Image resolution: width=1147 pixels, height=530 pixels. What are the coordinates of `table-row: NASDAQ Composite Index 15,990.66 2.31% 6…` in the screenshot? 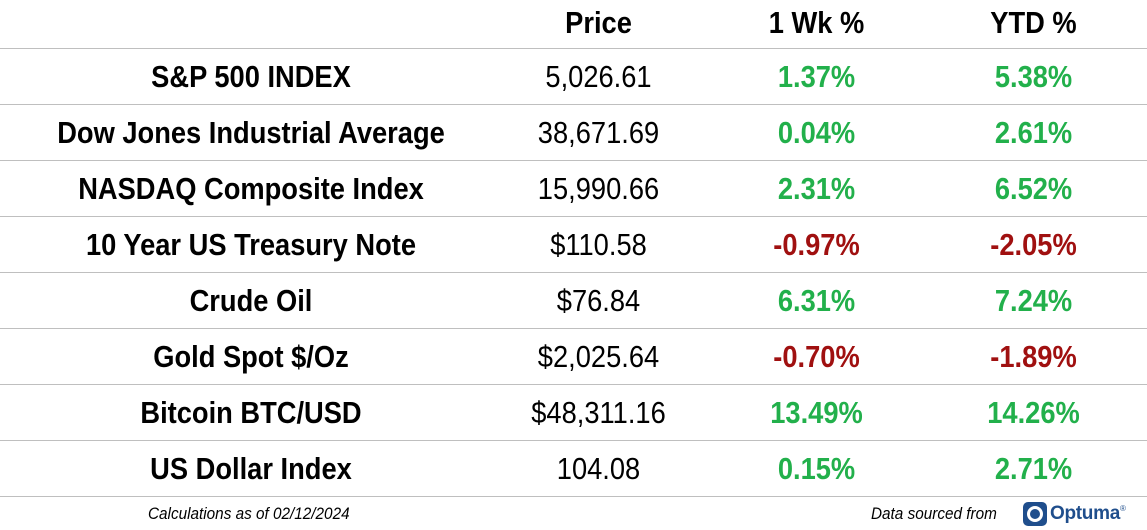 It's located at (573, 188).